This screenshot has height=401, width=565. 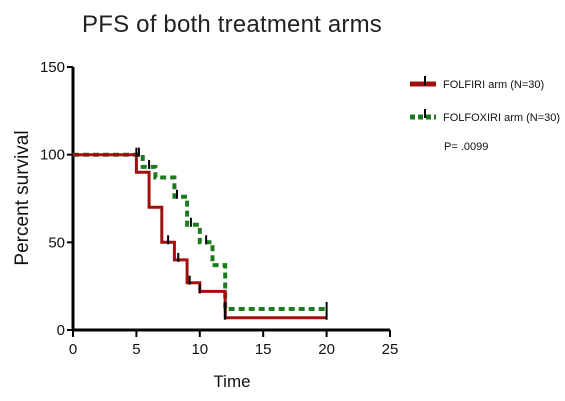 I want to click on y-tick-label: 100, so click(x=52, y=155).